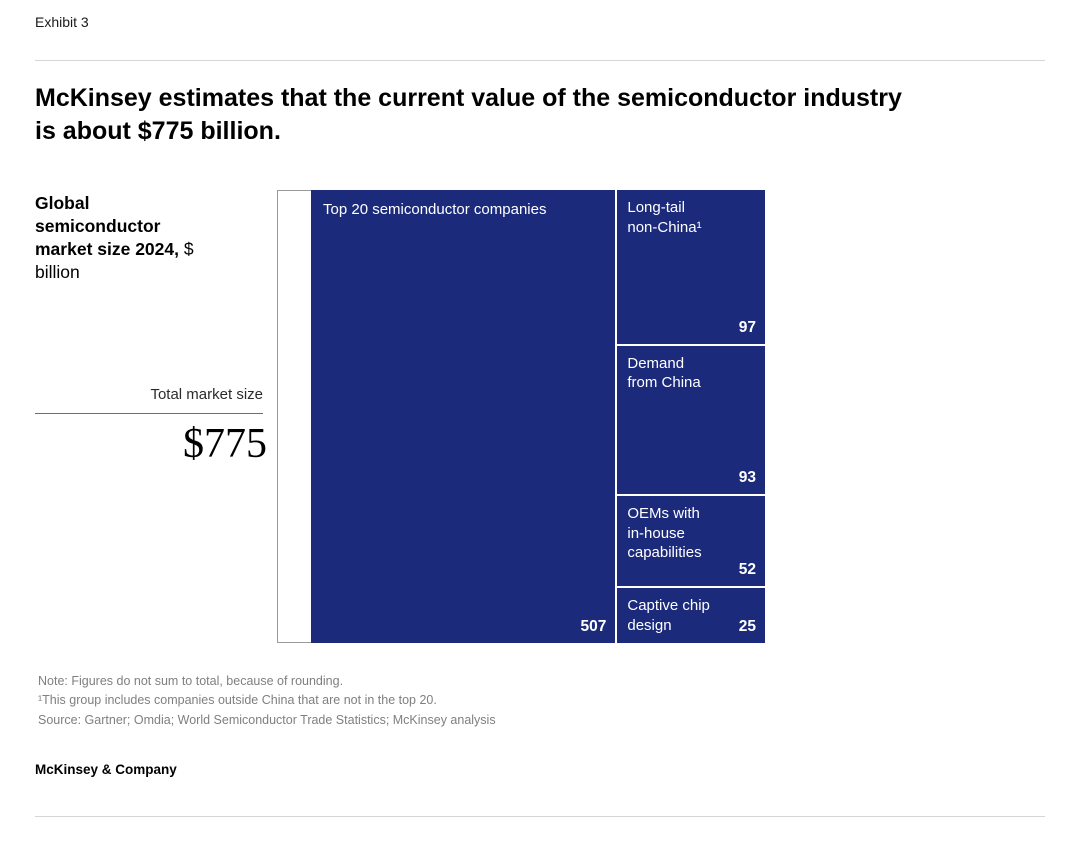 The height and width of the screenshot is (860, 1080). I want to click on segment-label-china-demand: Demand from China, so click(664, 373).